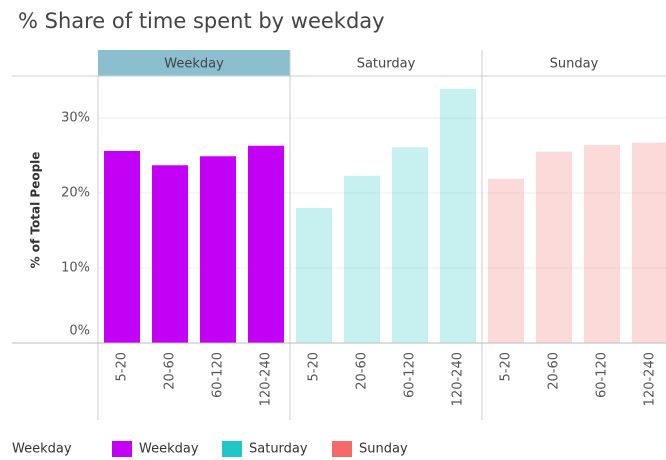 The height and width of the screenshot is (460, 666). I want to click on panel-header: Weekday, so click(194, 64).